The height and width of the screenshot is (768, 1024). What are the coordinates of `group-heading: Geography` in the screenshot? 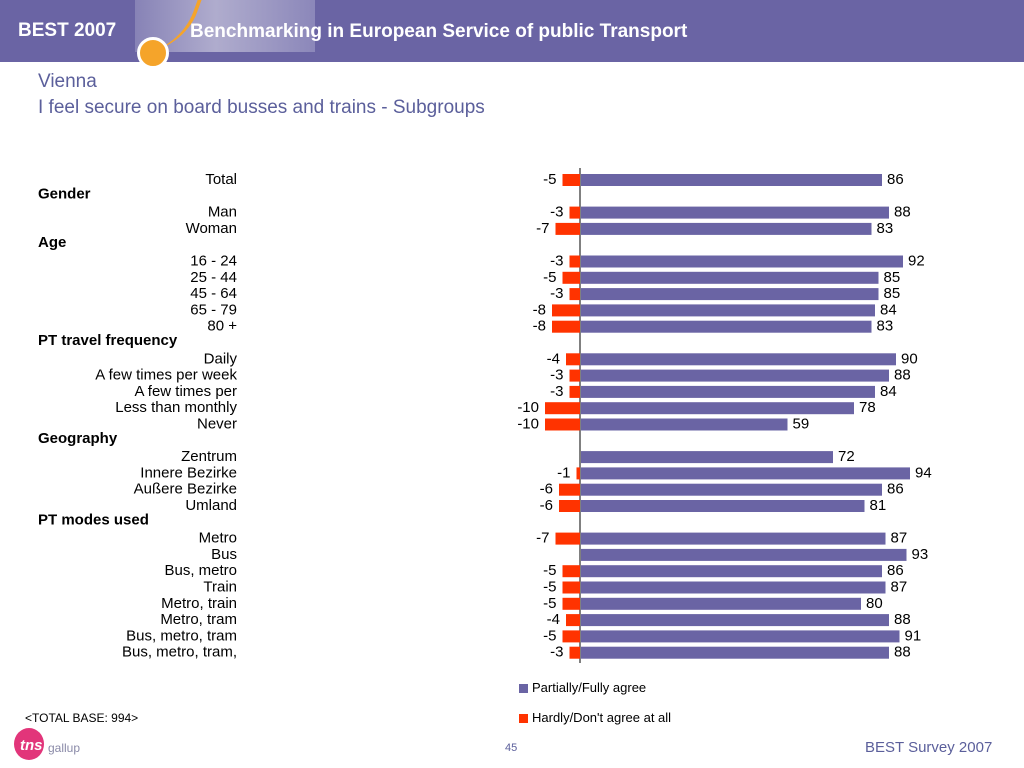 It's located at (78, 438).